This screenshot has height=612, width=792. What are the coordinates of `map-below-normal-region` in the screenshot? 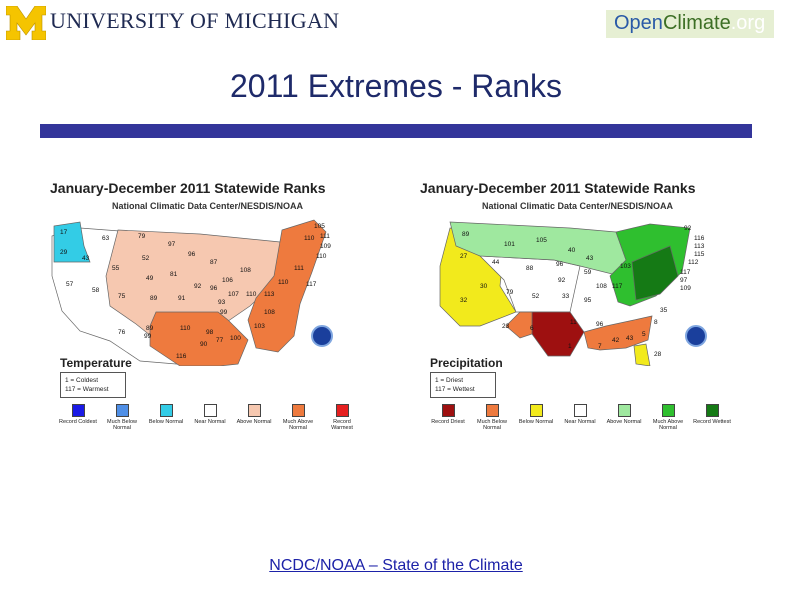 It's located at (72, 242).